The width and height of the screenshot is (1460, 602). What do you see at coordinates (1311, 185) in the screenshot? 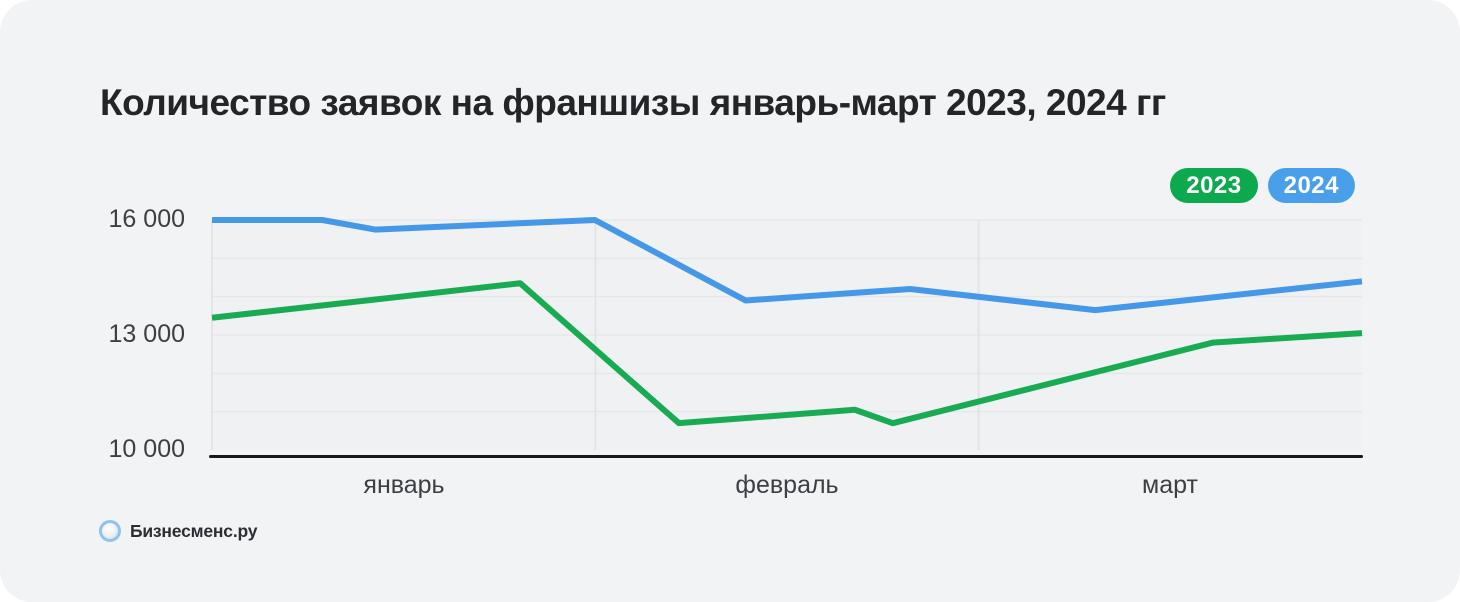
I see `legend-pill-2024: 2024` at bounding box center [1311, 185].